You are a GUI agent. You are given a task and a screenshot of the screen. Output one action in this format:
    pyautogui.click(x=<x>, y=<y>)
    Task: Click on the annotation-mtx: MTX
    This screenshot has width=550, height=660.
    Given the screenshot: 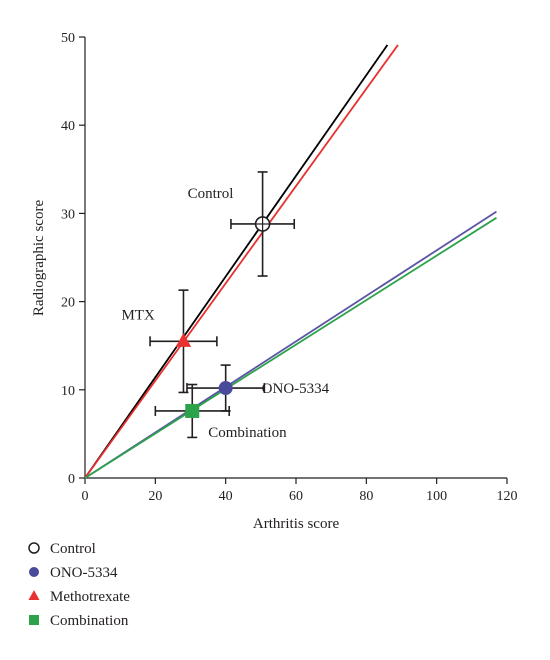 What is the action you would take?
    pyautogui.click(x=138, y=315)
    